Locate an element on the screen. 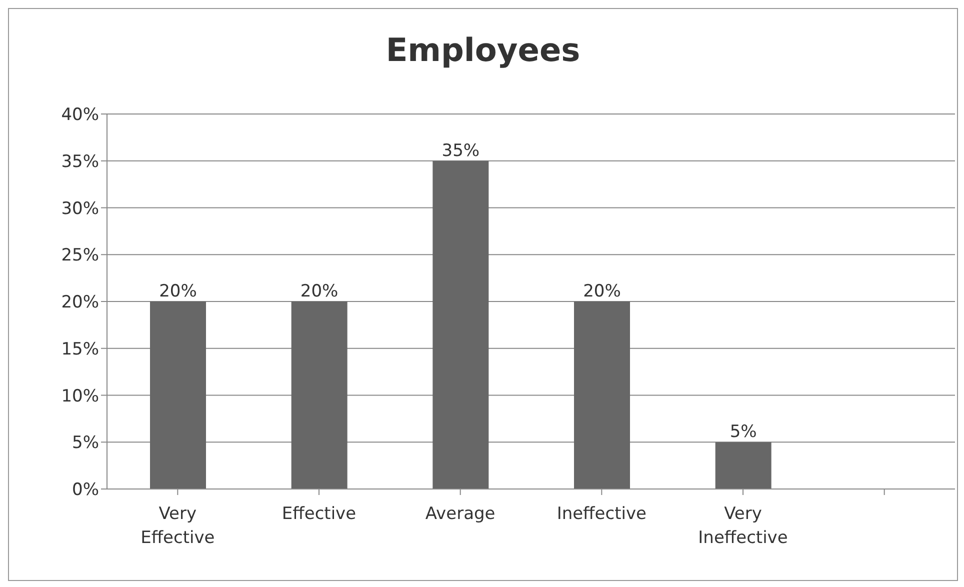 The height and width of the screenshot is (587, 964). x-tick-label: Average is located at coordinates (460, 514).